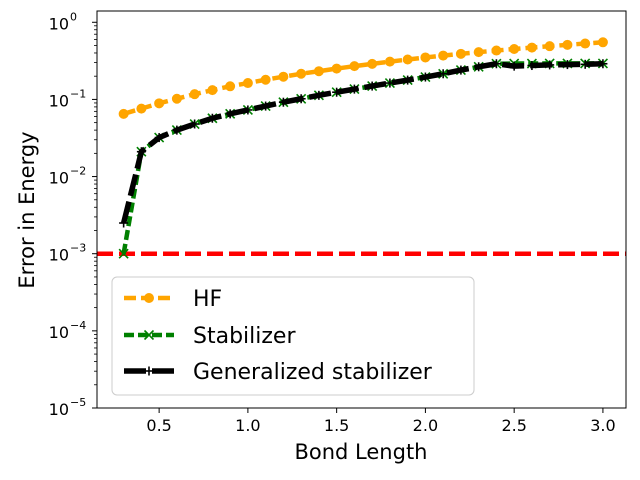 This screenshot has height=480, width=640. Describe the element at coordinates (78, 171) in the screenshot. I see `y-tick-exponent: −2` at that location.